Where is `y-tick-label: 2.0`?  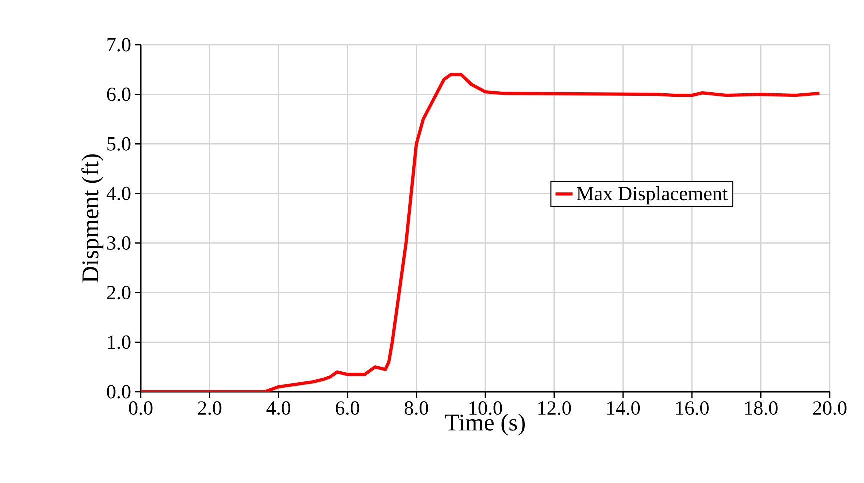
y-tick-label: 2.0 is located at coordinates (119, 293).